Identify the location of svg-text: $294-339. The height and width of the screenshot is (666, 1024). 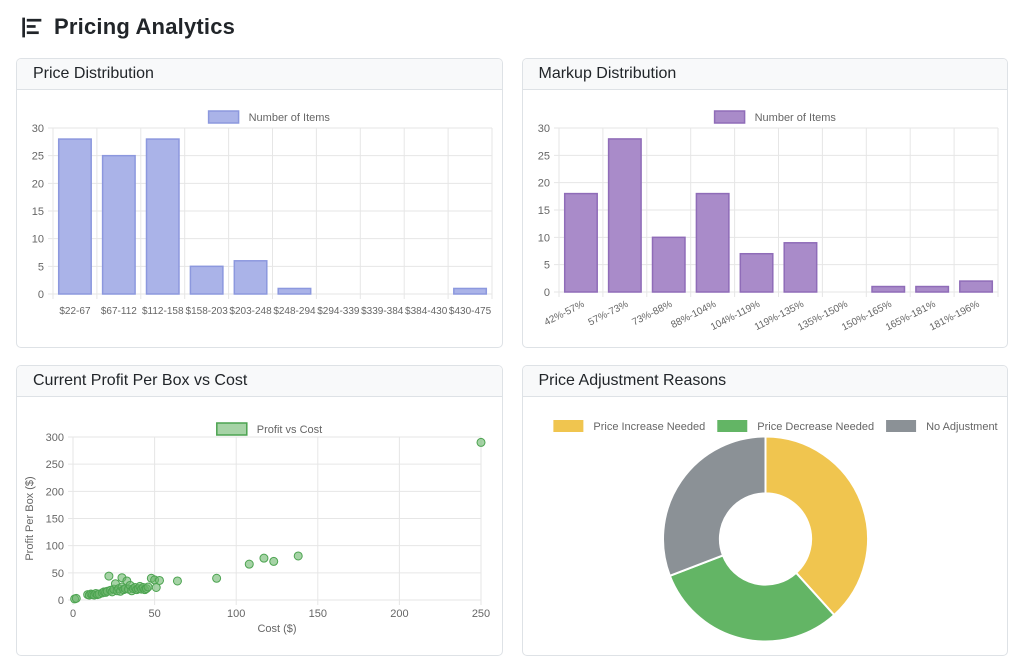
(338, 311).